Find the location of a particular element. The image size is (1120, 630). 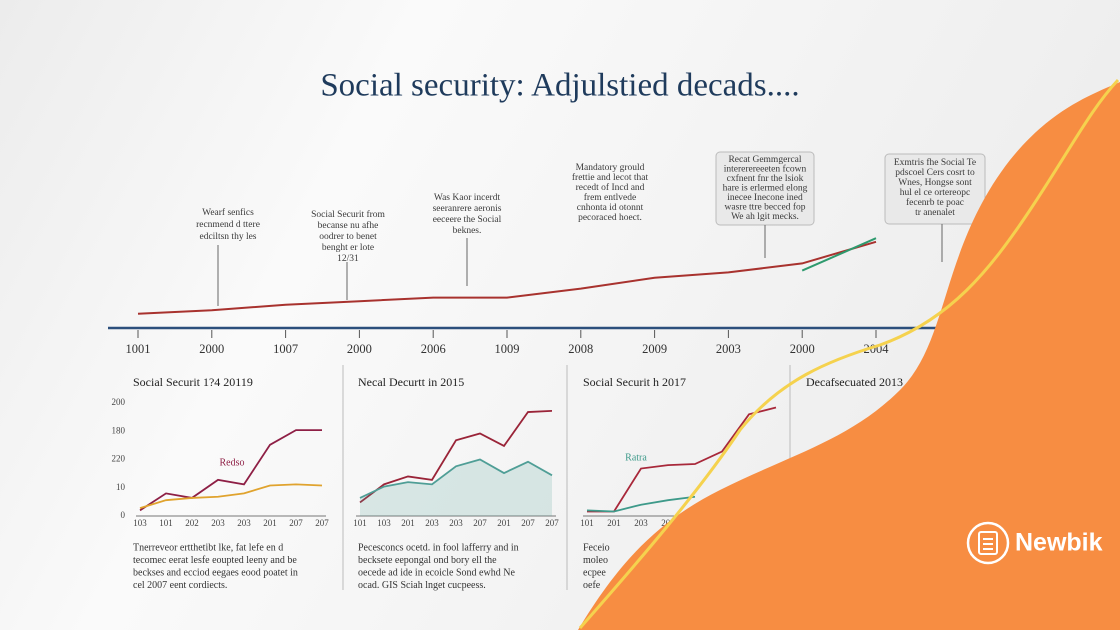

logo-icon is located at coordinates (988, 543).